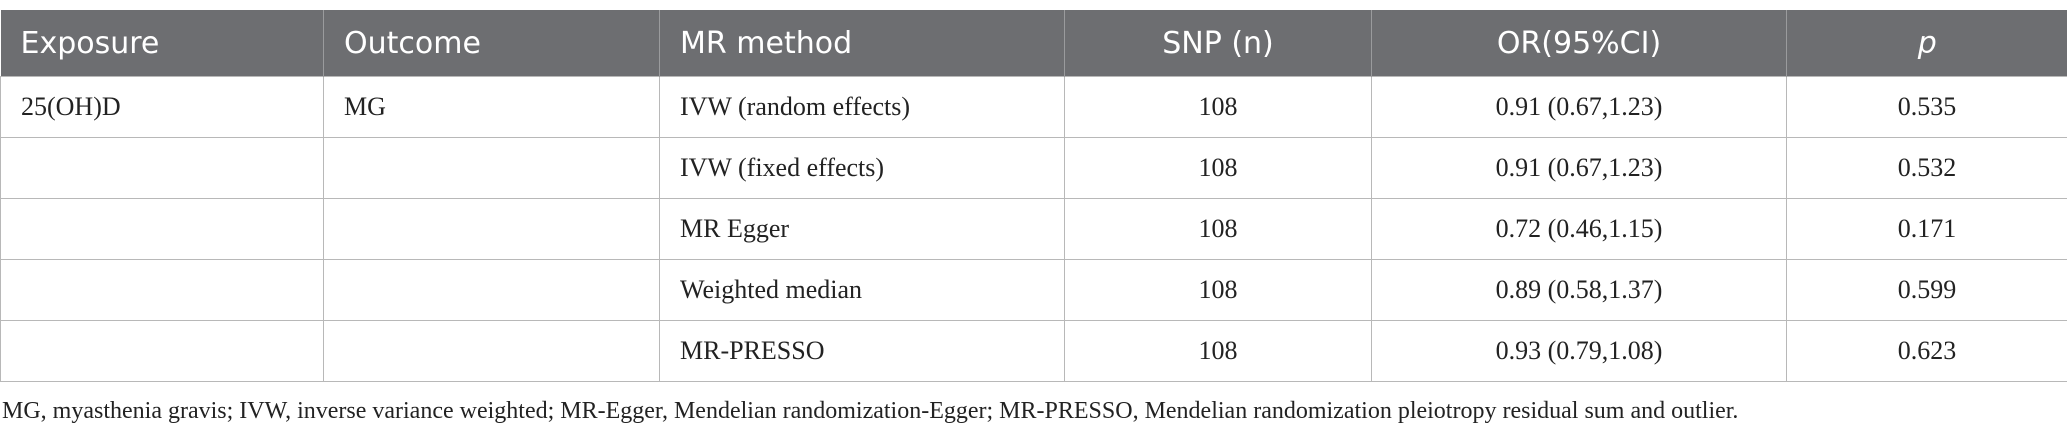 This screenshot has height=440, width=2067. I want to click on table-cell: MR Egger, so click(862, 229).